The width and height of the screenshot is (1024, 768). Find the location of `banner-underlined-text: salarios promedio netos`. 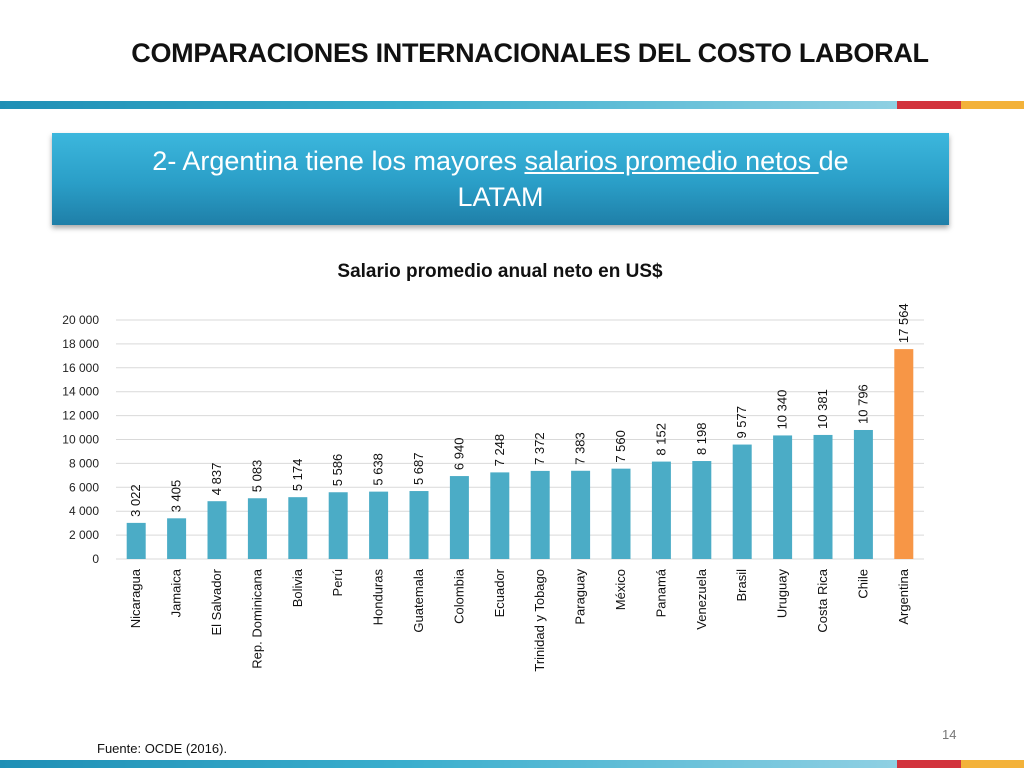

banner-underlined-text: salarios promedio netos is located at coordinates (671, 161).